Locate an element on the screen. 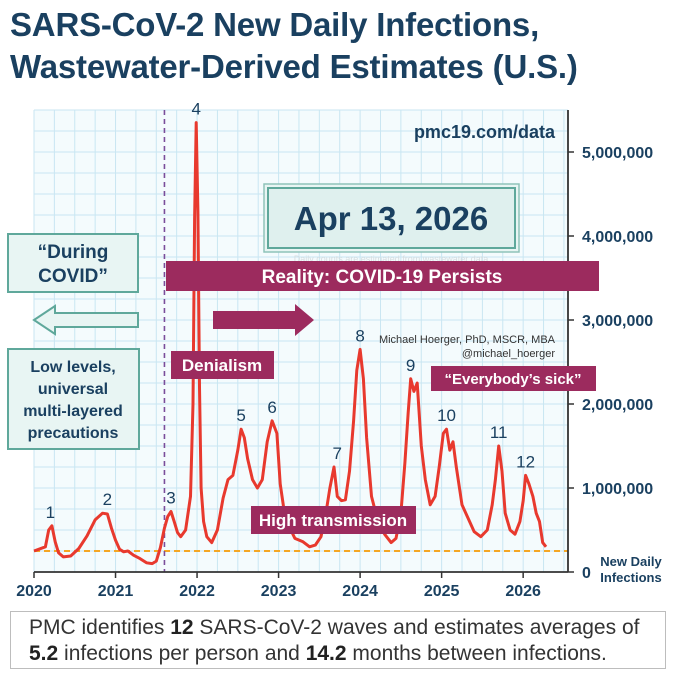 Image resolution: width=680 pixels, height=680 pixels. everybody-sick-tag is located at coordinates (513, 378).